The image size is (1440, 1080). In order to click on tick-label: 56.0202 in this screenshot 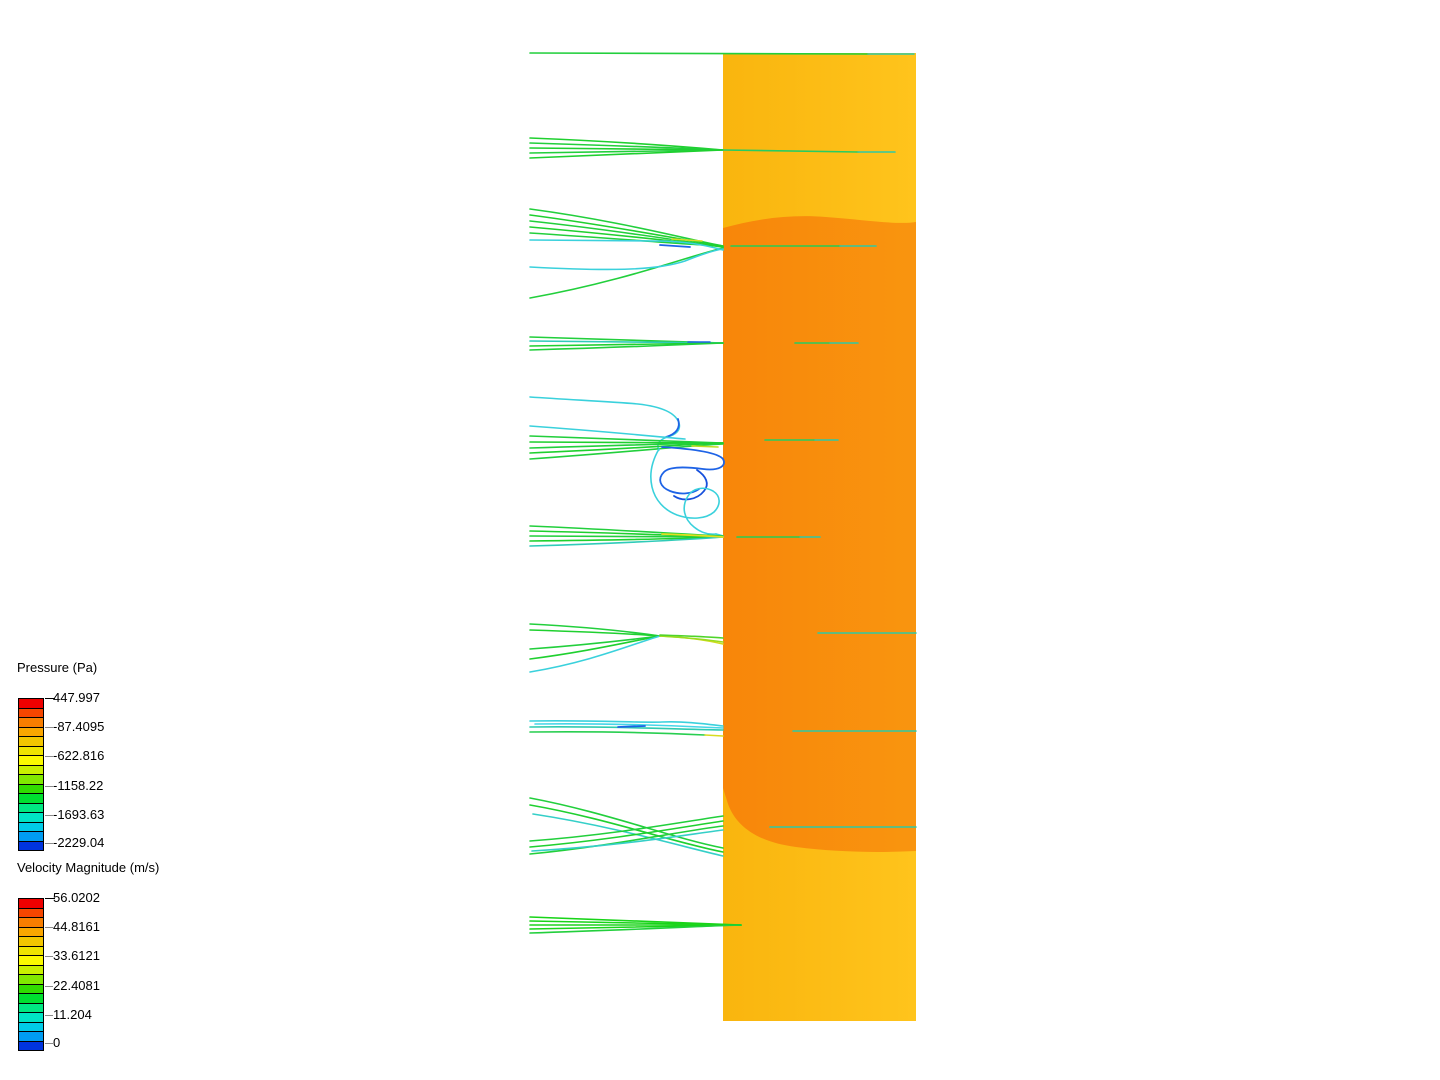, I will do `click(76, 897)`.